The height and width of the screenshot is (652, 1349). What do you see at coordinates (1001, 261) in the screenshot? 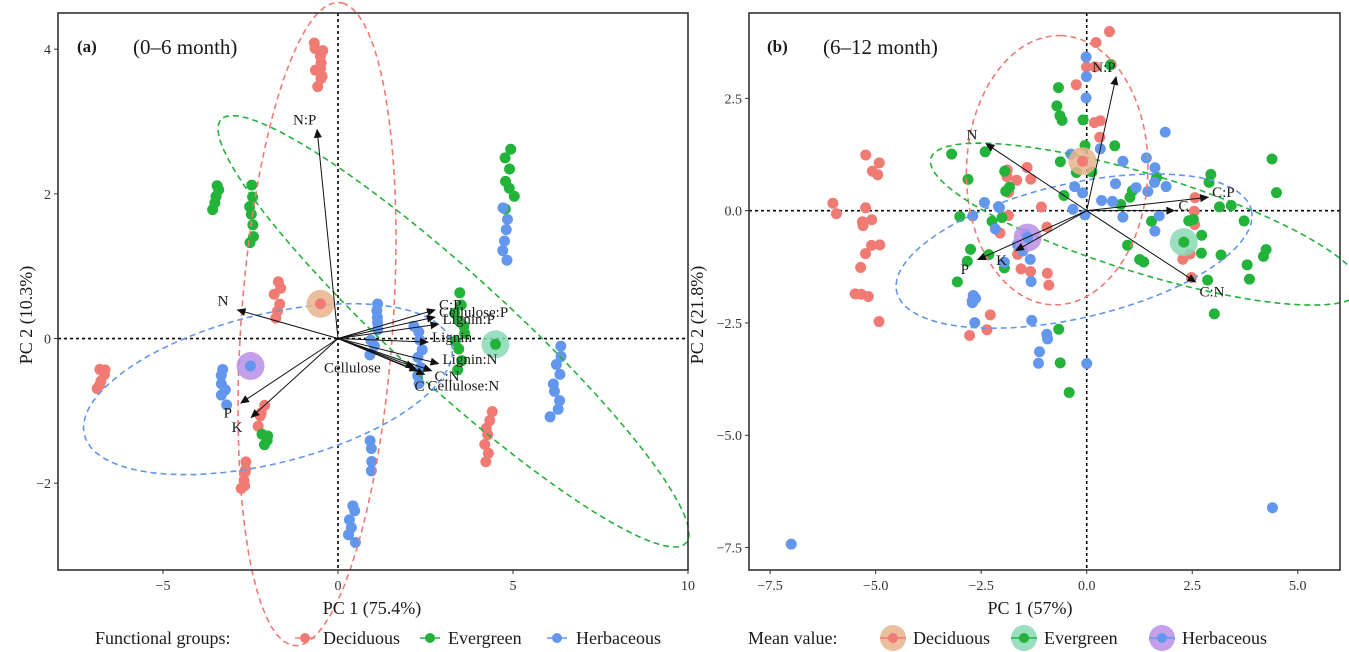
I see `vector-label-k: K` at bounding box center [1001, 261].